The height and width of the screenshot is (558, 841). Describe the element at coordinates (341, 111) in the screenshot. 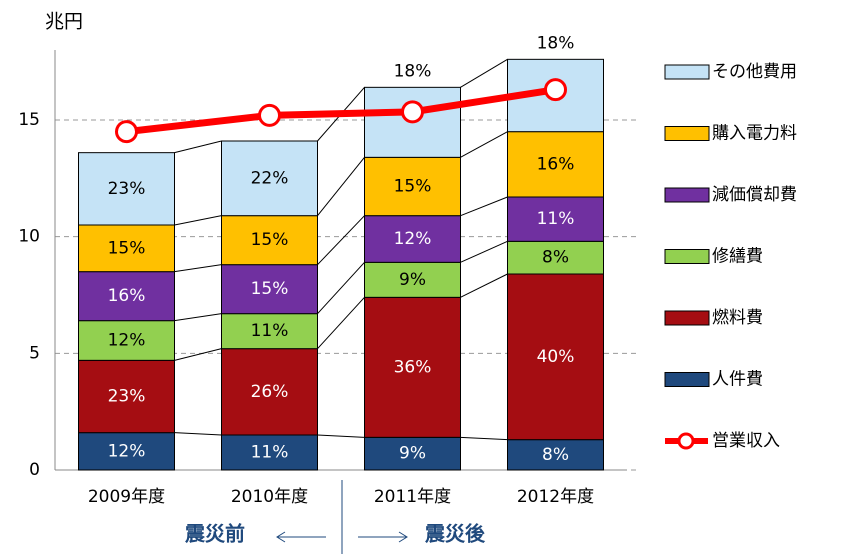

I see `line` at that location.